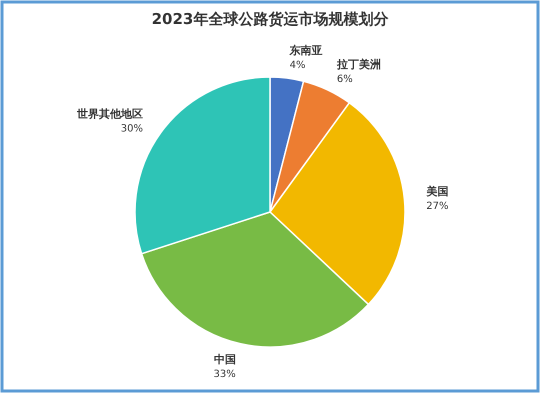  Describe the element at coordinates (131, 129) in the screenshot. I see `data-label: 30%` at that location.